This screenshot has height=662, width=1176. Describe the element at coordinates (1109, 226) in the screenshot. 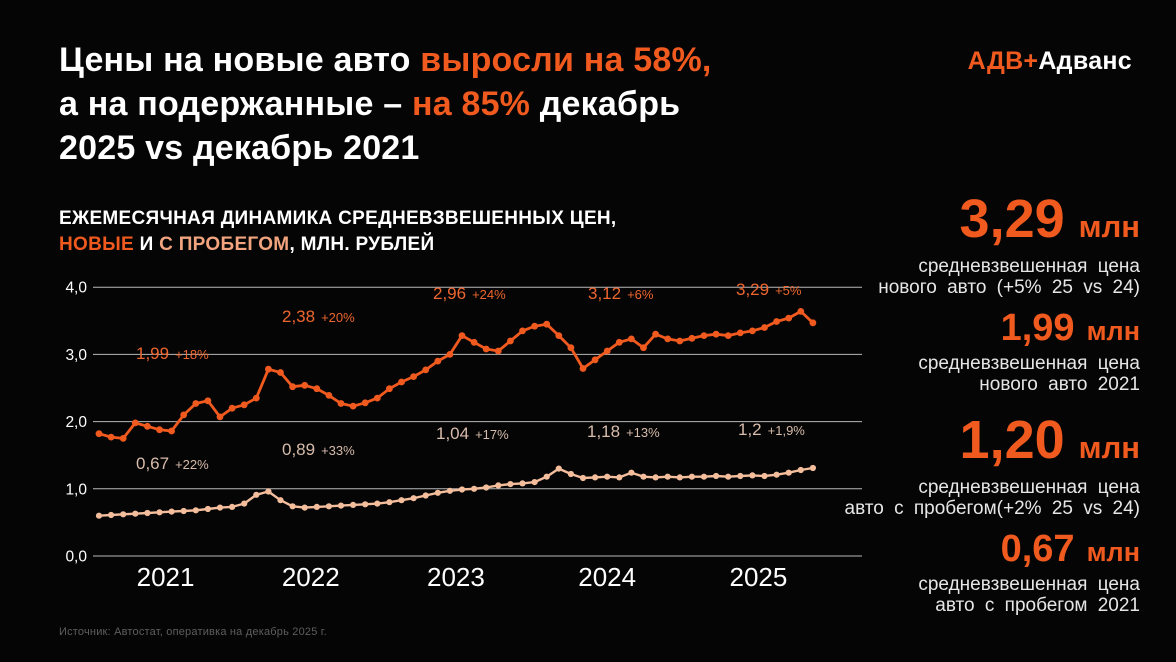

I see `stat-unit: млн` at that location.